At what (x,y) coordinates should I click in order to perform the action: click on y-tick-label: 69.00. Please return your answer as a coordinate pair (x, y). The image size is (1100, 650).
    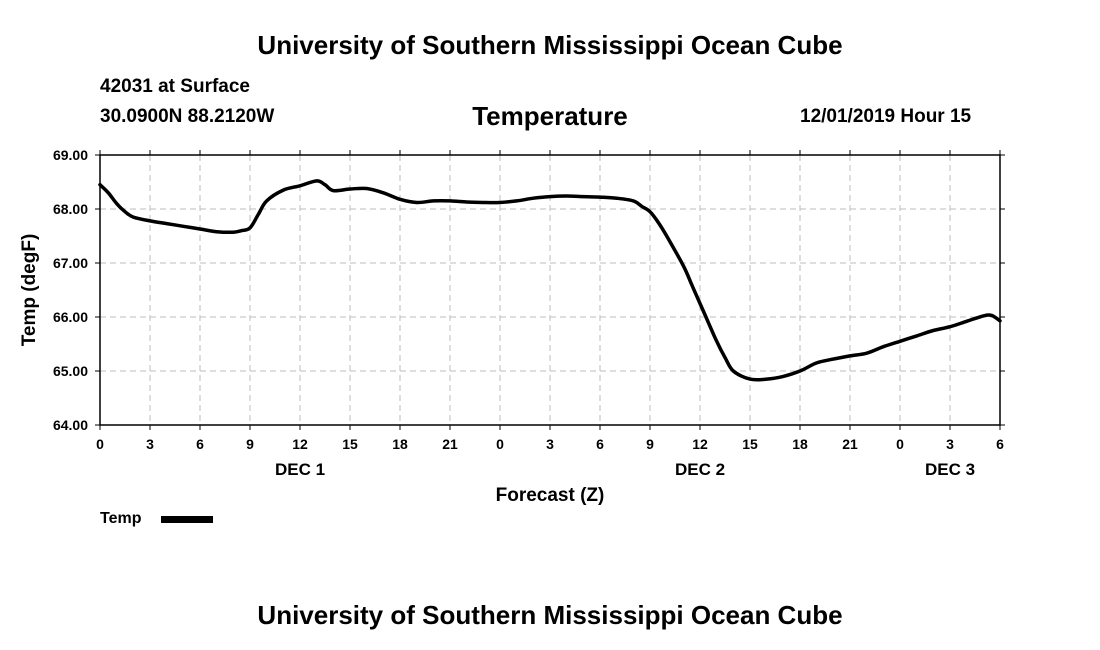
    Looking at the image, I should click on (70, 155).